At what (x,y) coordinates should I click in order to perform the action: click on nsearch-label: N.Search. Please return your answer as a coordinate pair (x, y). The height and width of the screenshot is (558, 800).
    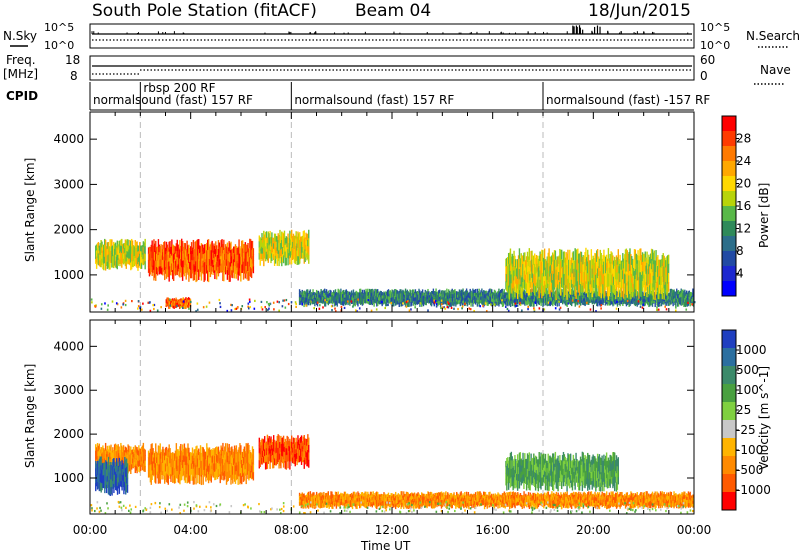
    Looking at the image, I should click on (773, 36).